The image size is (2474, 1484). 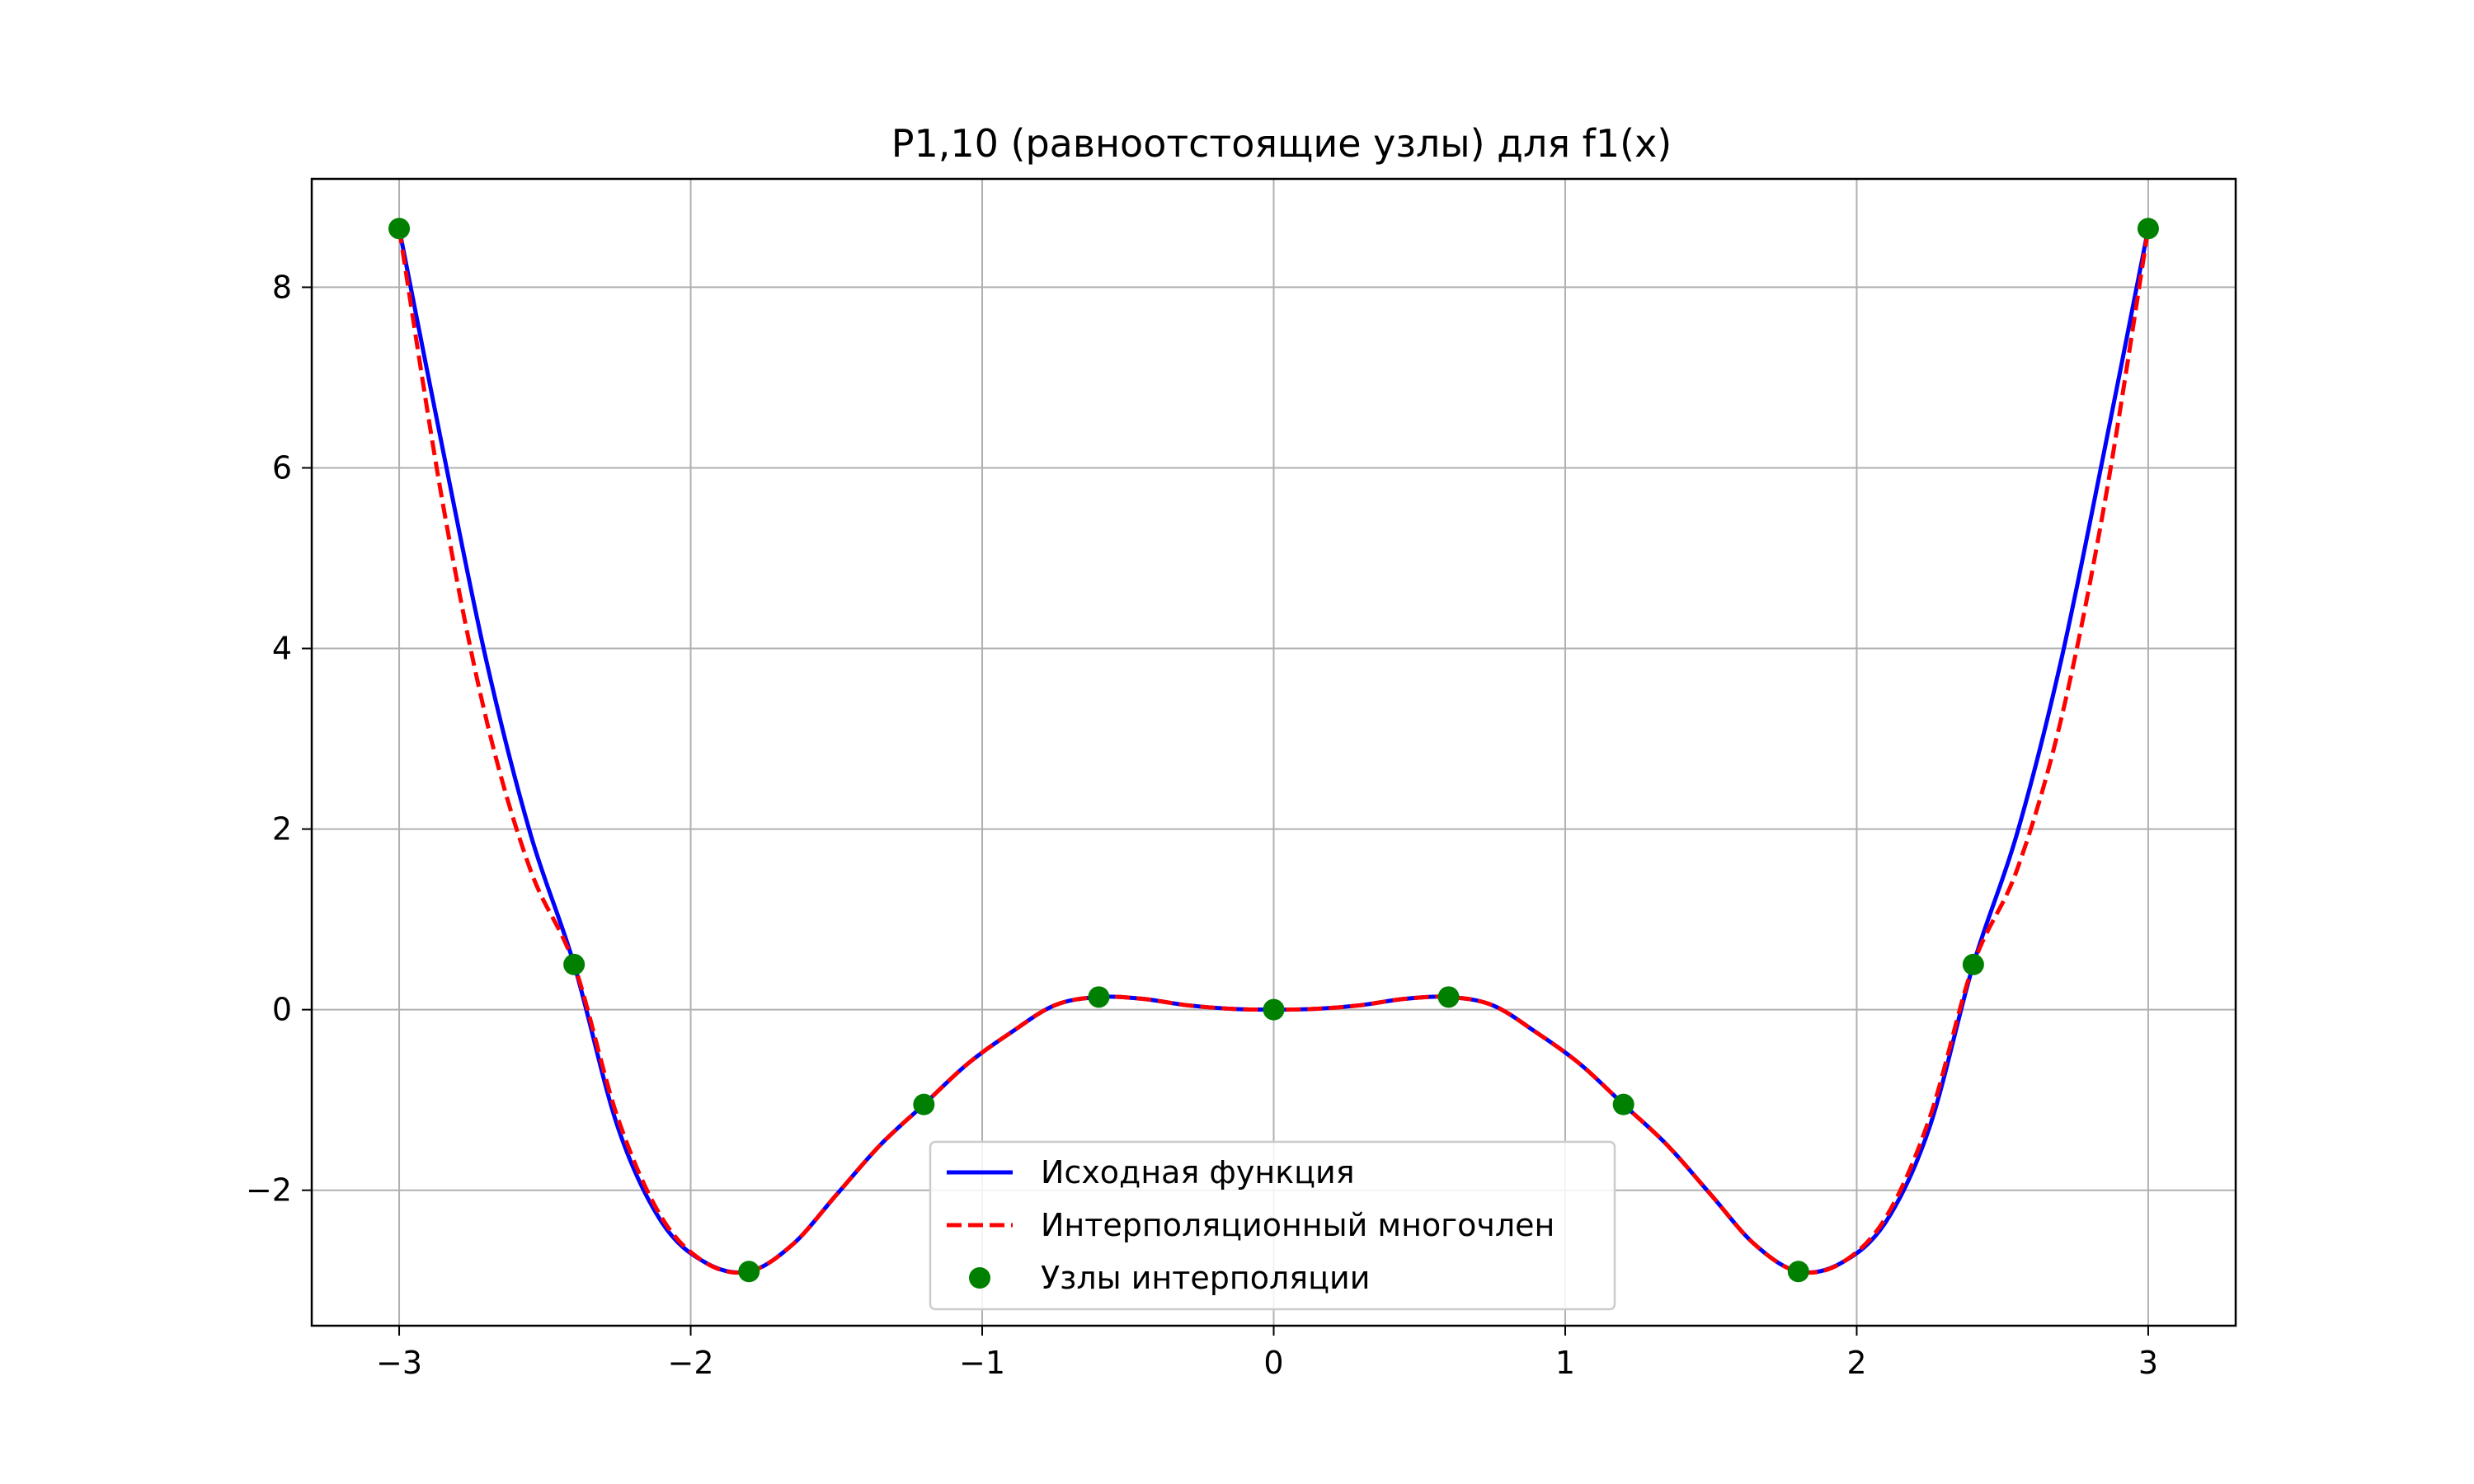 I want to click on y-tick-label: 8, so click(x=282, y=287).